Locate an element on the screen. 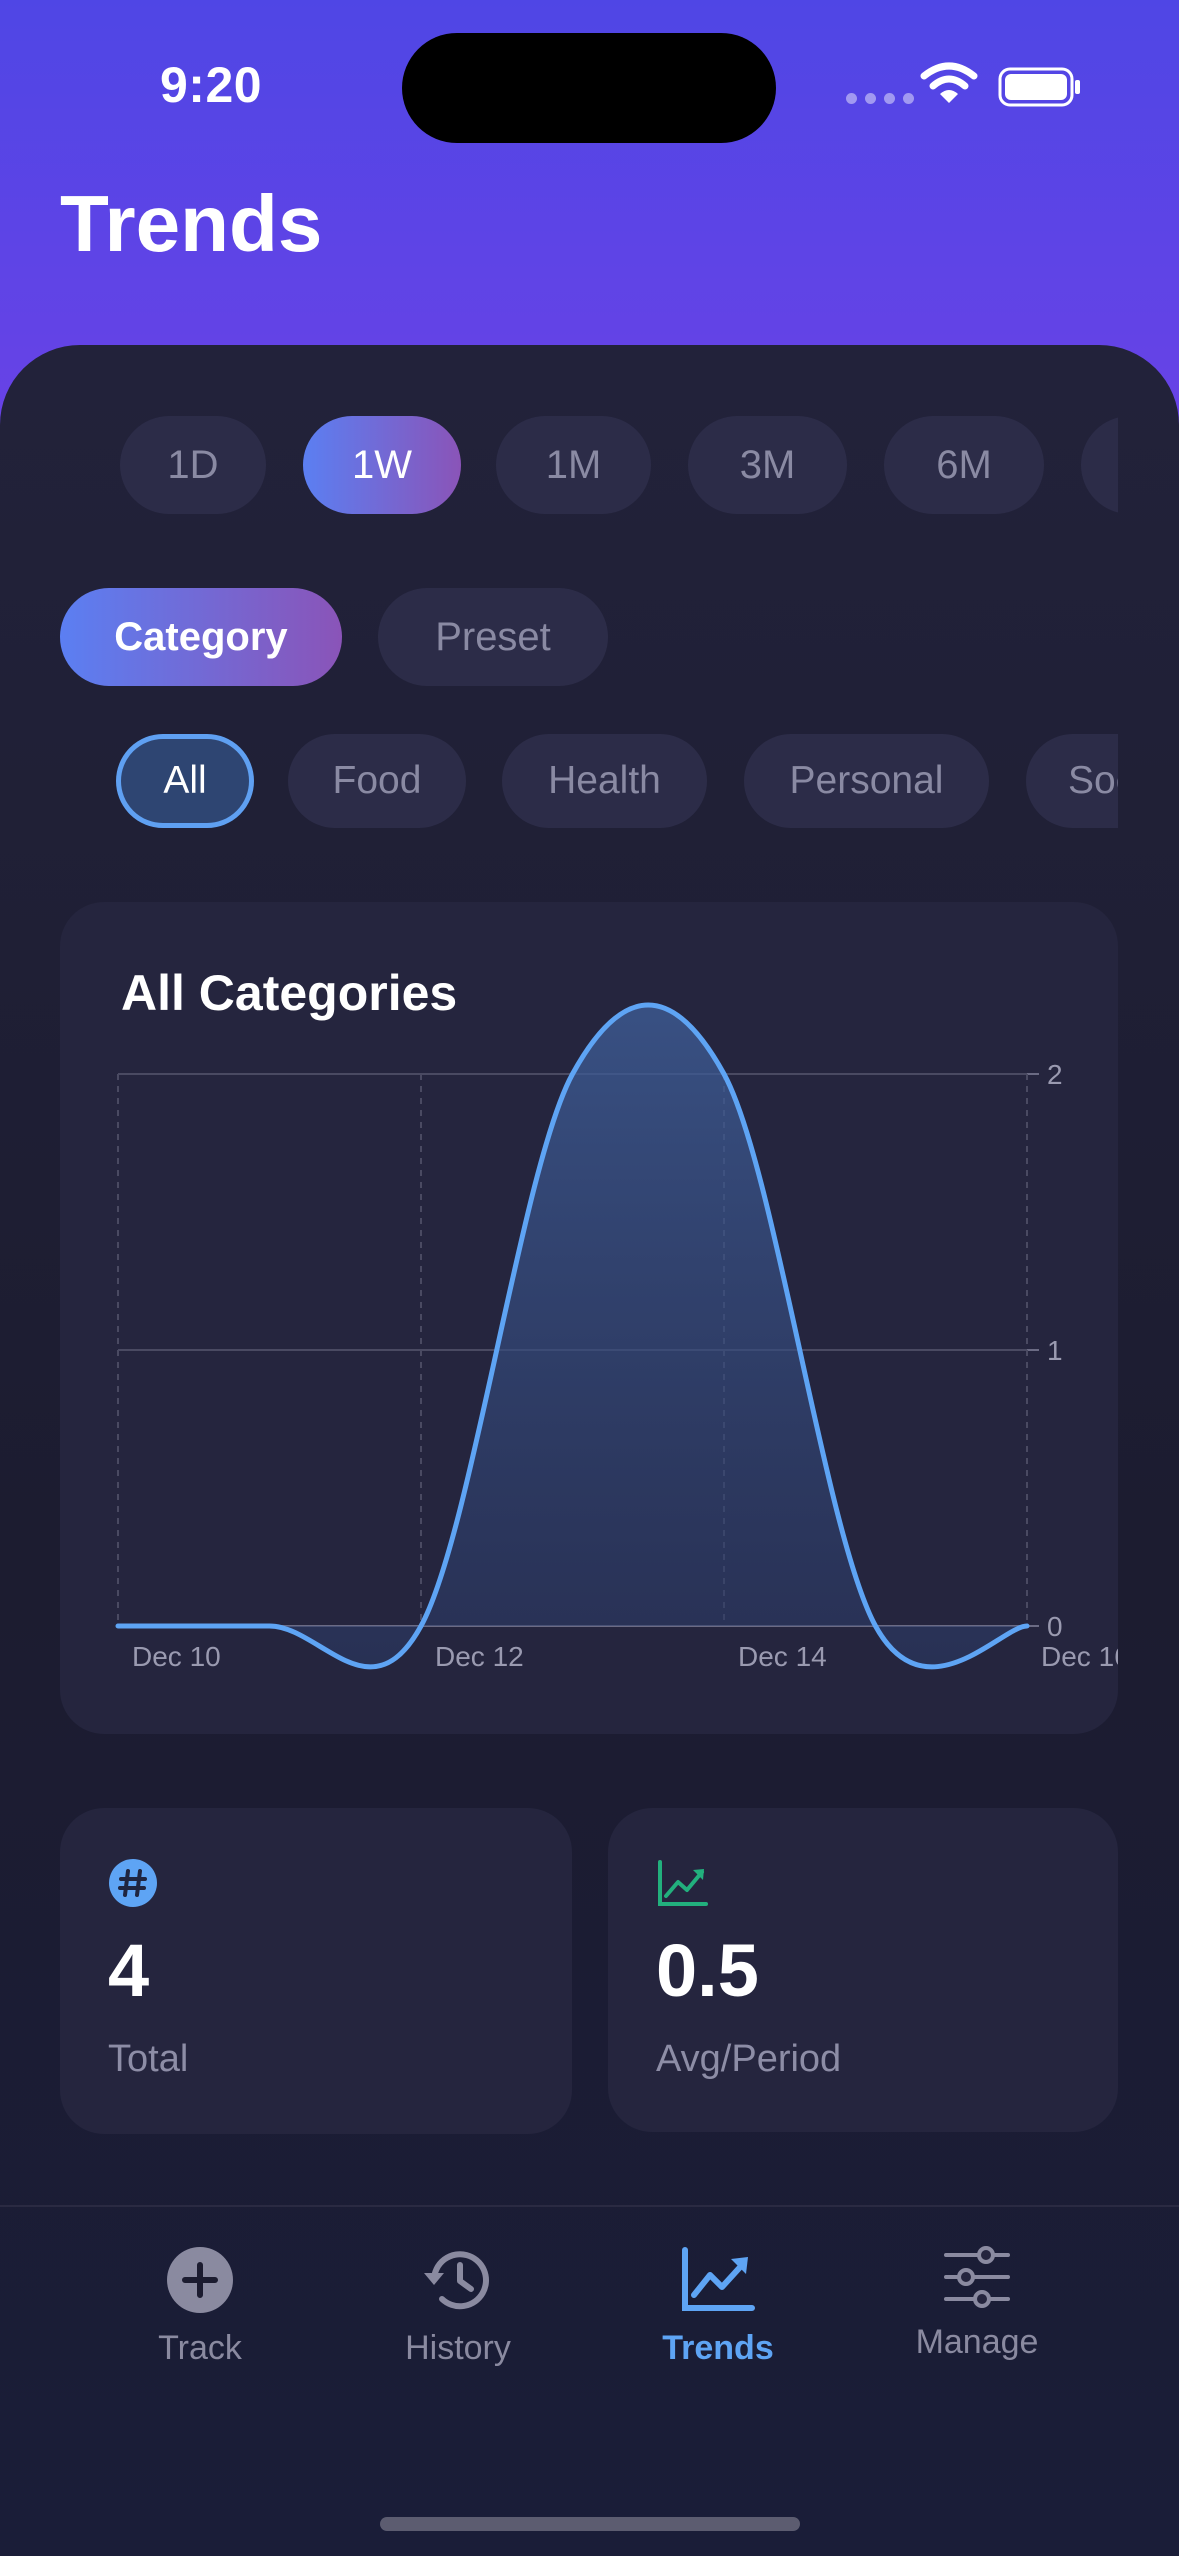 This screenshot has width=1179, height=2556. status-time: 9:20 is located at coordinates (211, 85).